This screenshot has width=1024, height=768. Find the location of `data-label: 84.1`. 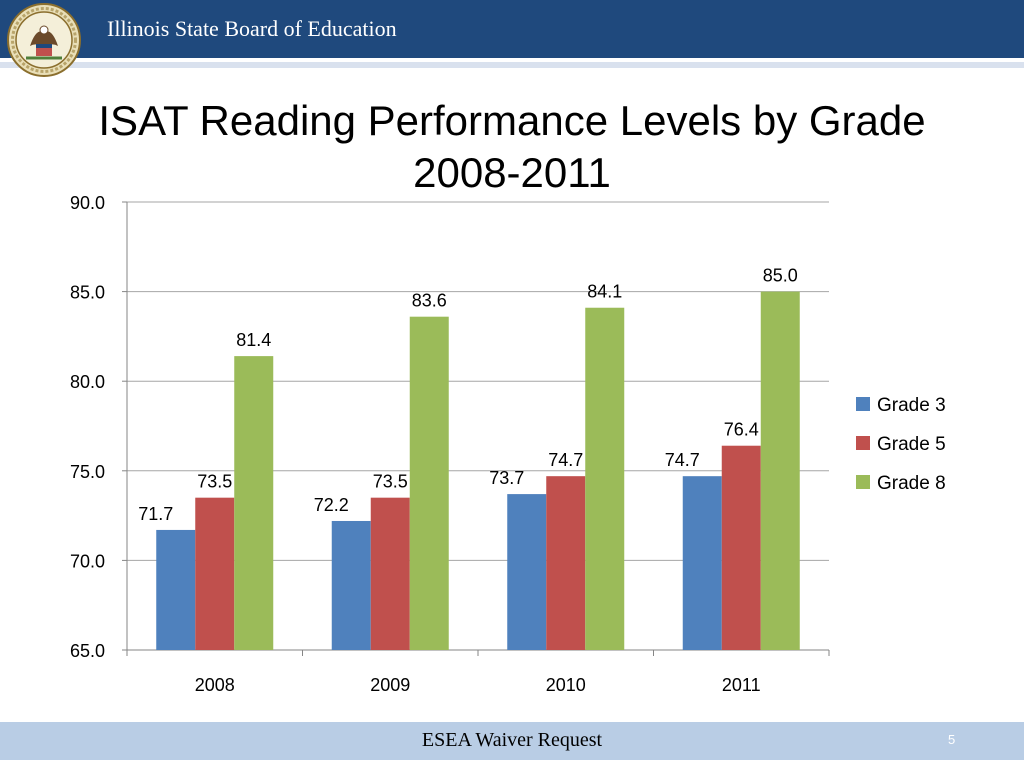

data-label: 84.1 is located at coordinates (604, 292).